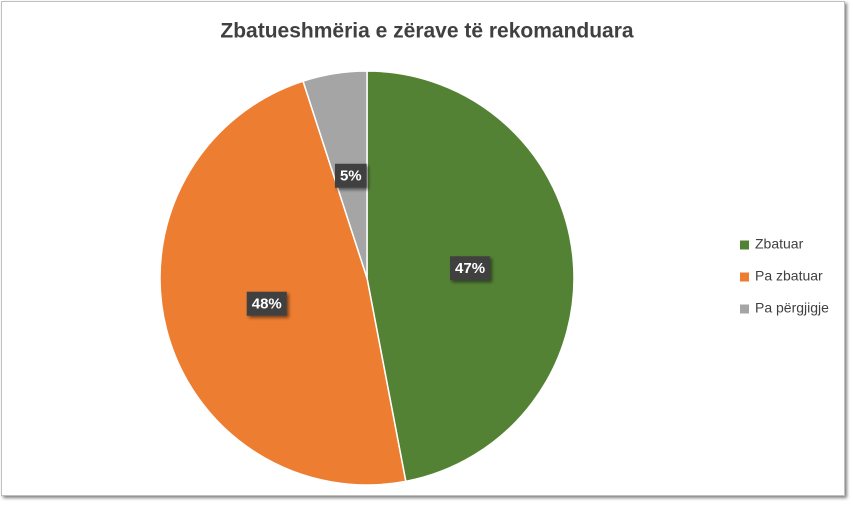 This screenshot has height=505, width=853. I want to click on data-label: 48%, so click(266, 303).